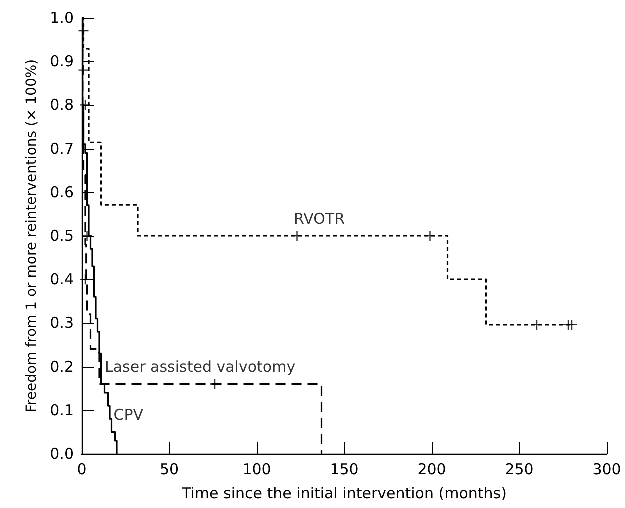 This screenshot has width=625, height=508. What do you see at coordinates (319, 219) in the screenshot?
I see `annotation: RVOTR` at bounding box center [319, 219].